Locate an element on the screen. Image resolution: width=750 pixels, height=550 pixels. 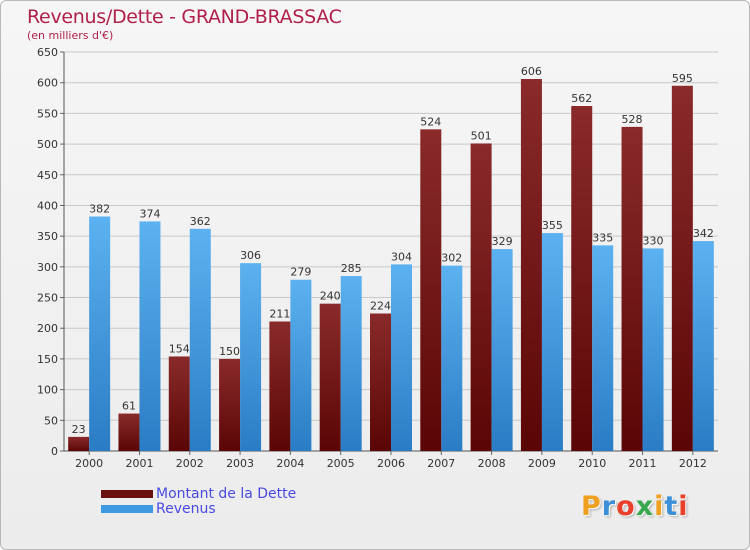
bar-dette-2006 is located at coordinates (380, 382).